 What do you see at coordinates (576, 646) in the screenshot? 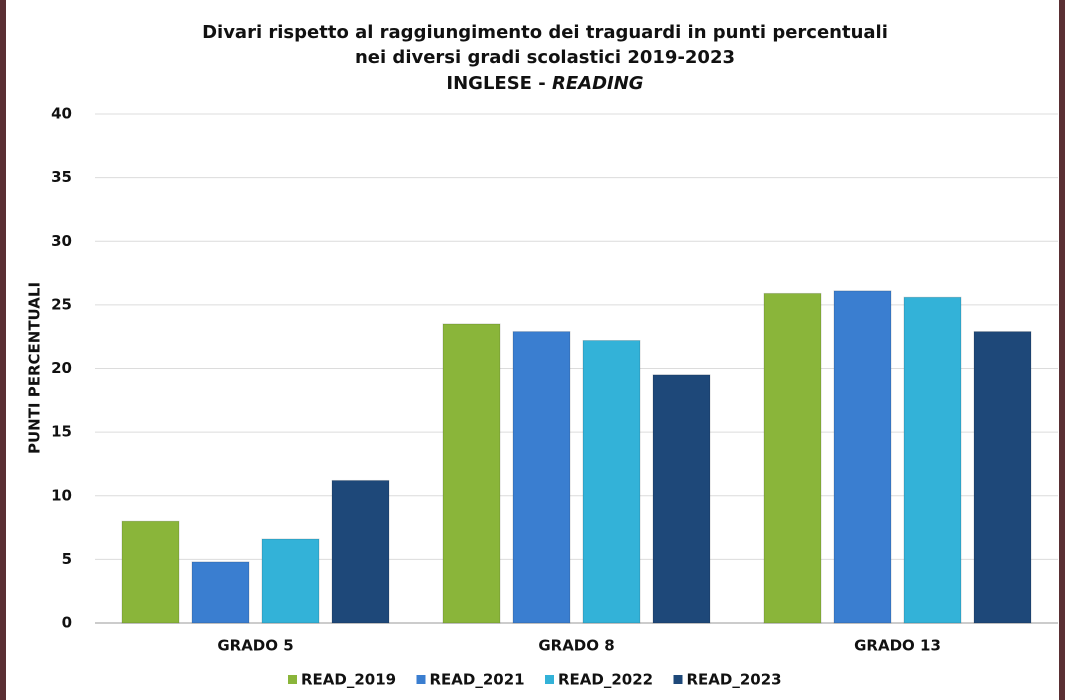
I see `x-tick-label: GRADO 8` at bounding box center [576, 646].